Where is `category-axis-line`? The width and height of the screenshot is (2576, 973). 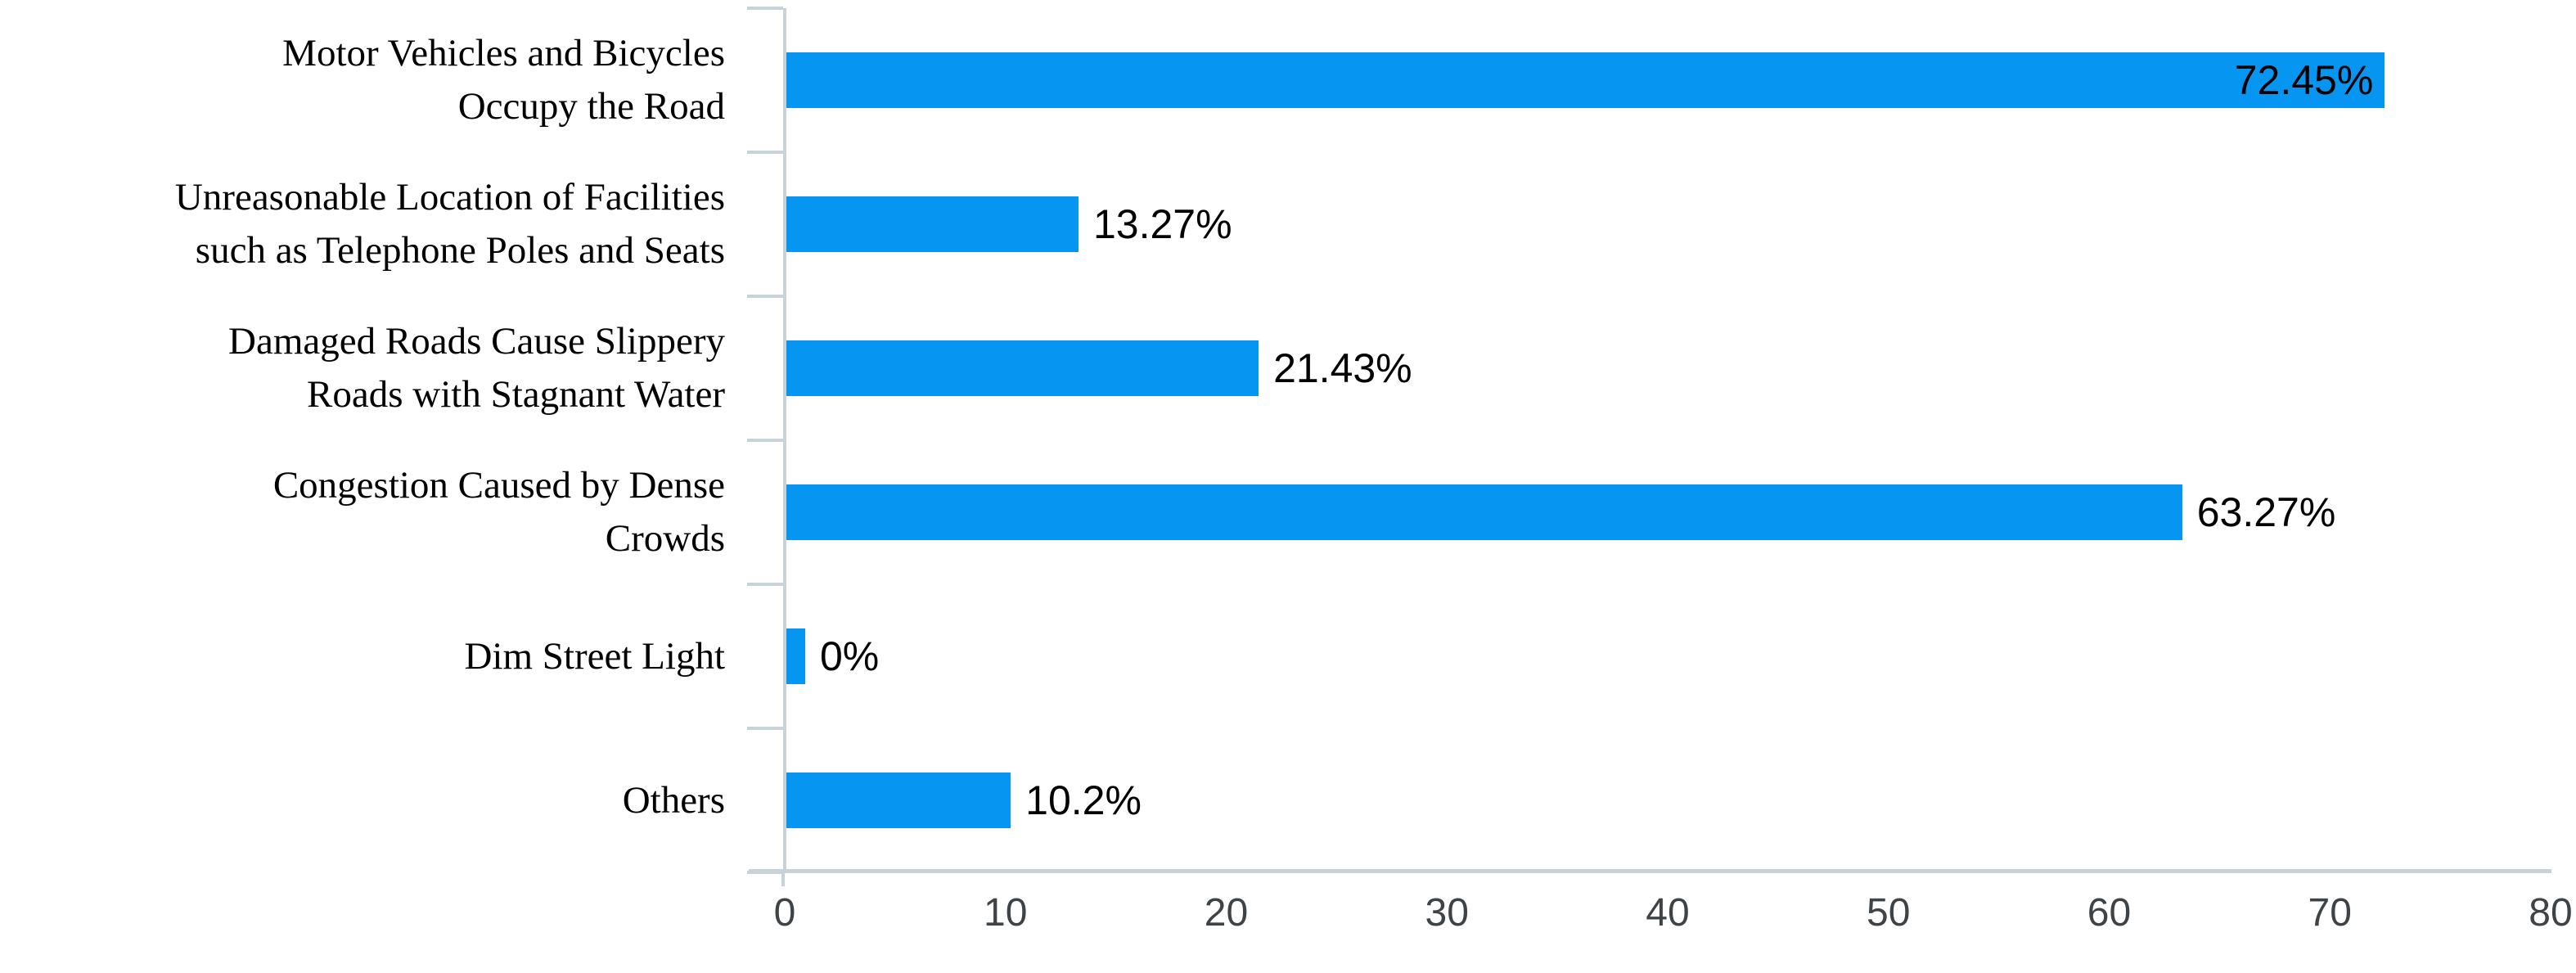
category-axis-line is located at coordinates (784, 440).